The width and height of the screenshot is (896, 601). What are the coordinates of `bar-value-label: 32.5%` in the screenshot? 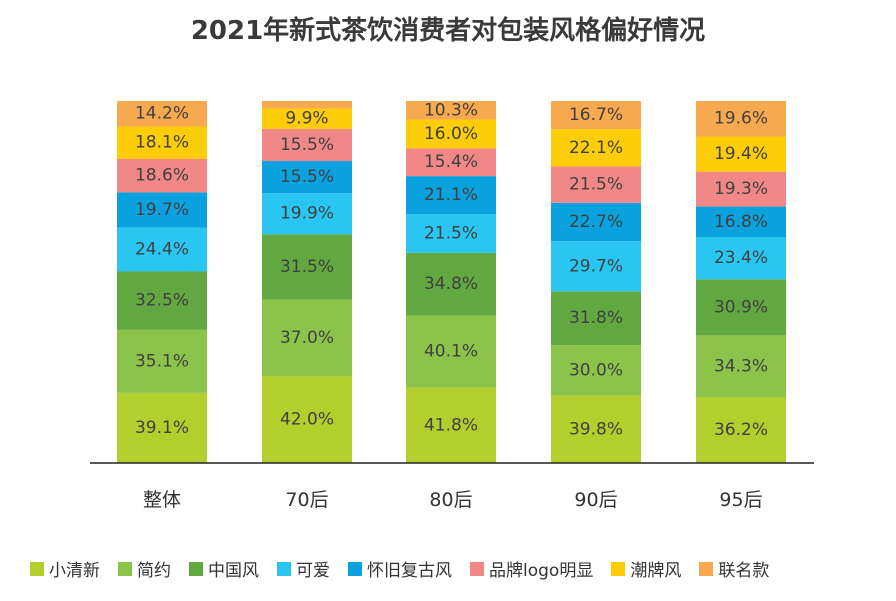 It's located at (162, 301).